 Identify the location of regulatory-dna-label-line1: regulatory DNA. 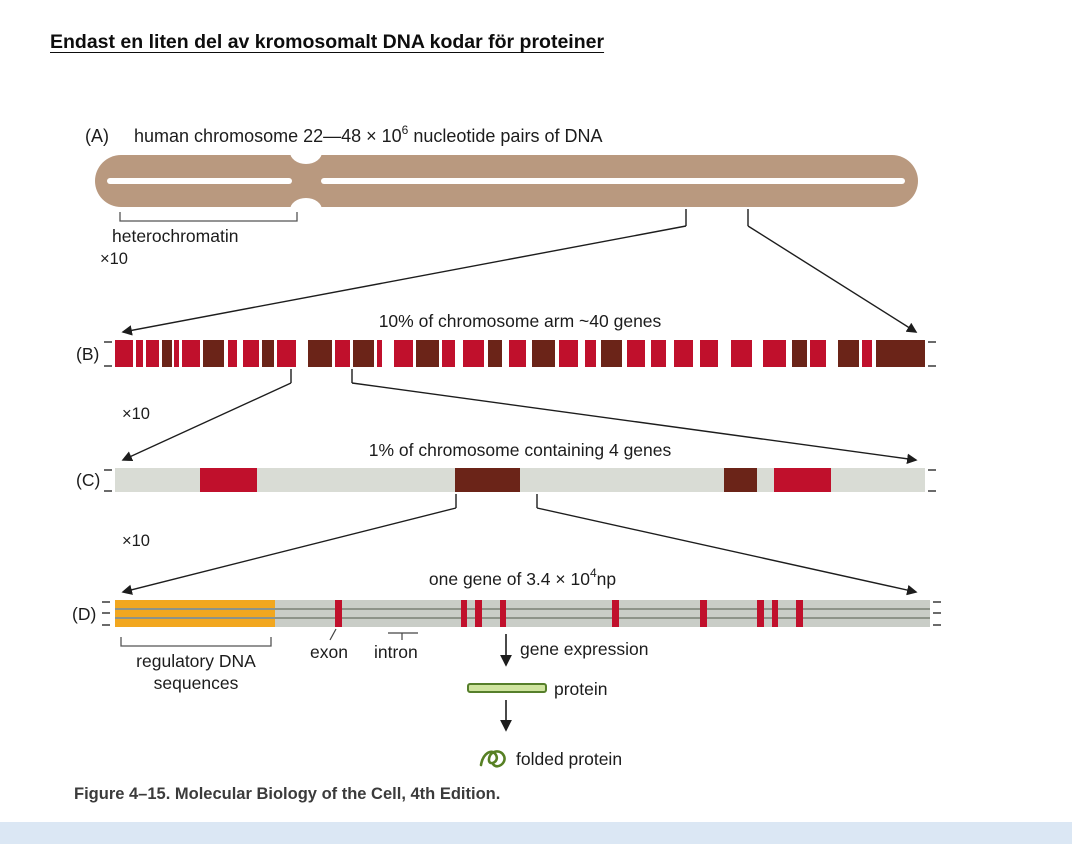
(196, 661).